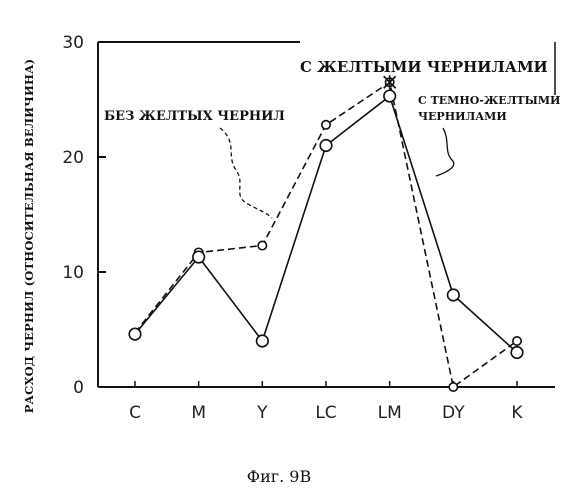 This screenshot has width=580, height=500. I want to click on annotation-dark-yellow-line-1: С ТЕМНО-ЖЕЛТЫМИ, so click(489, 100).